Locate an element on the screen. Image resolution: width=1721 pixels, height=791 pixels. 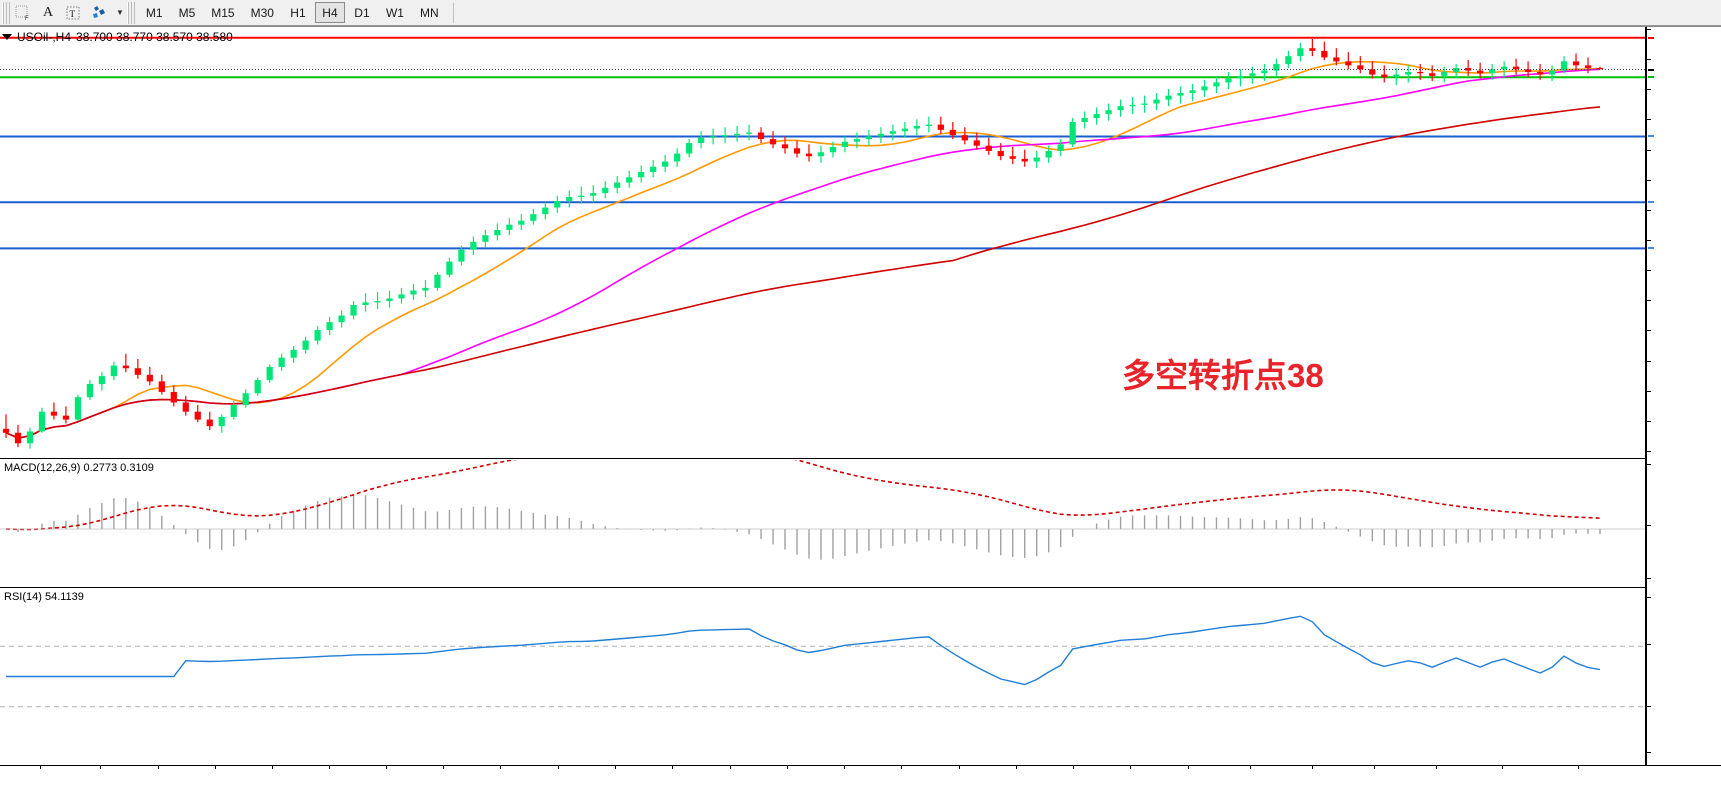
crosshair-icon: F is located at coordinates (23, 13).